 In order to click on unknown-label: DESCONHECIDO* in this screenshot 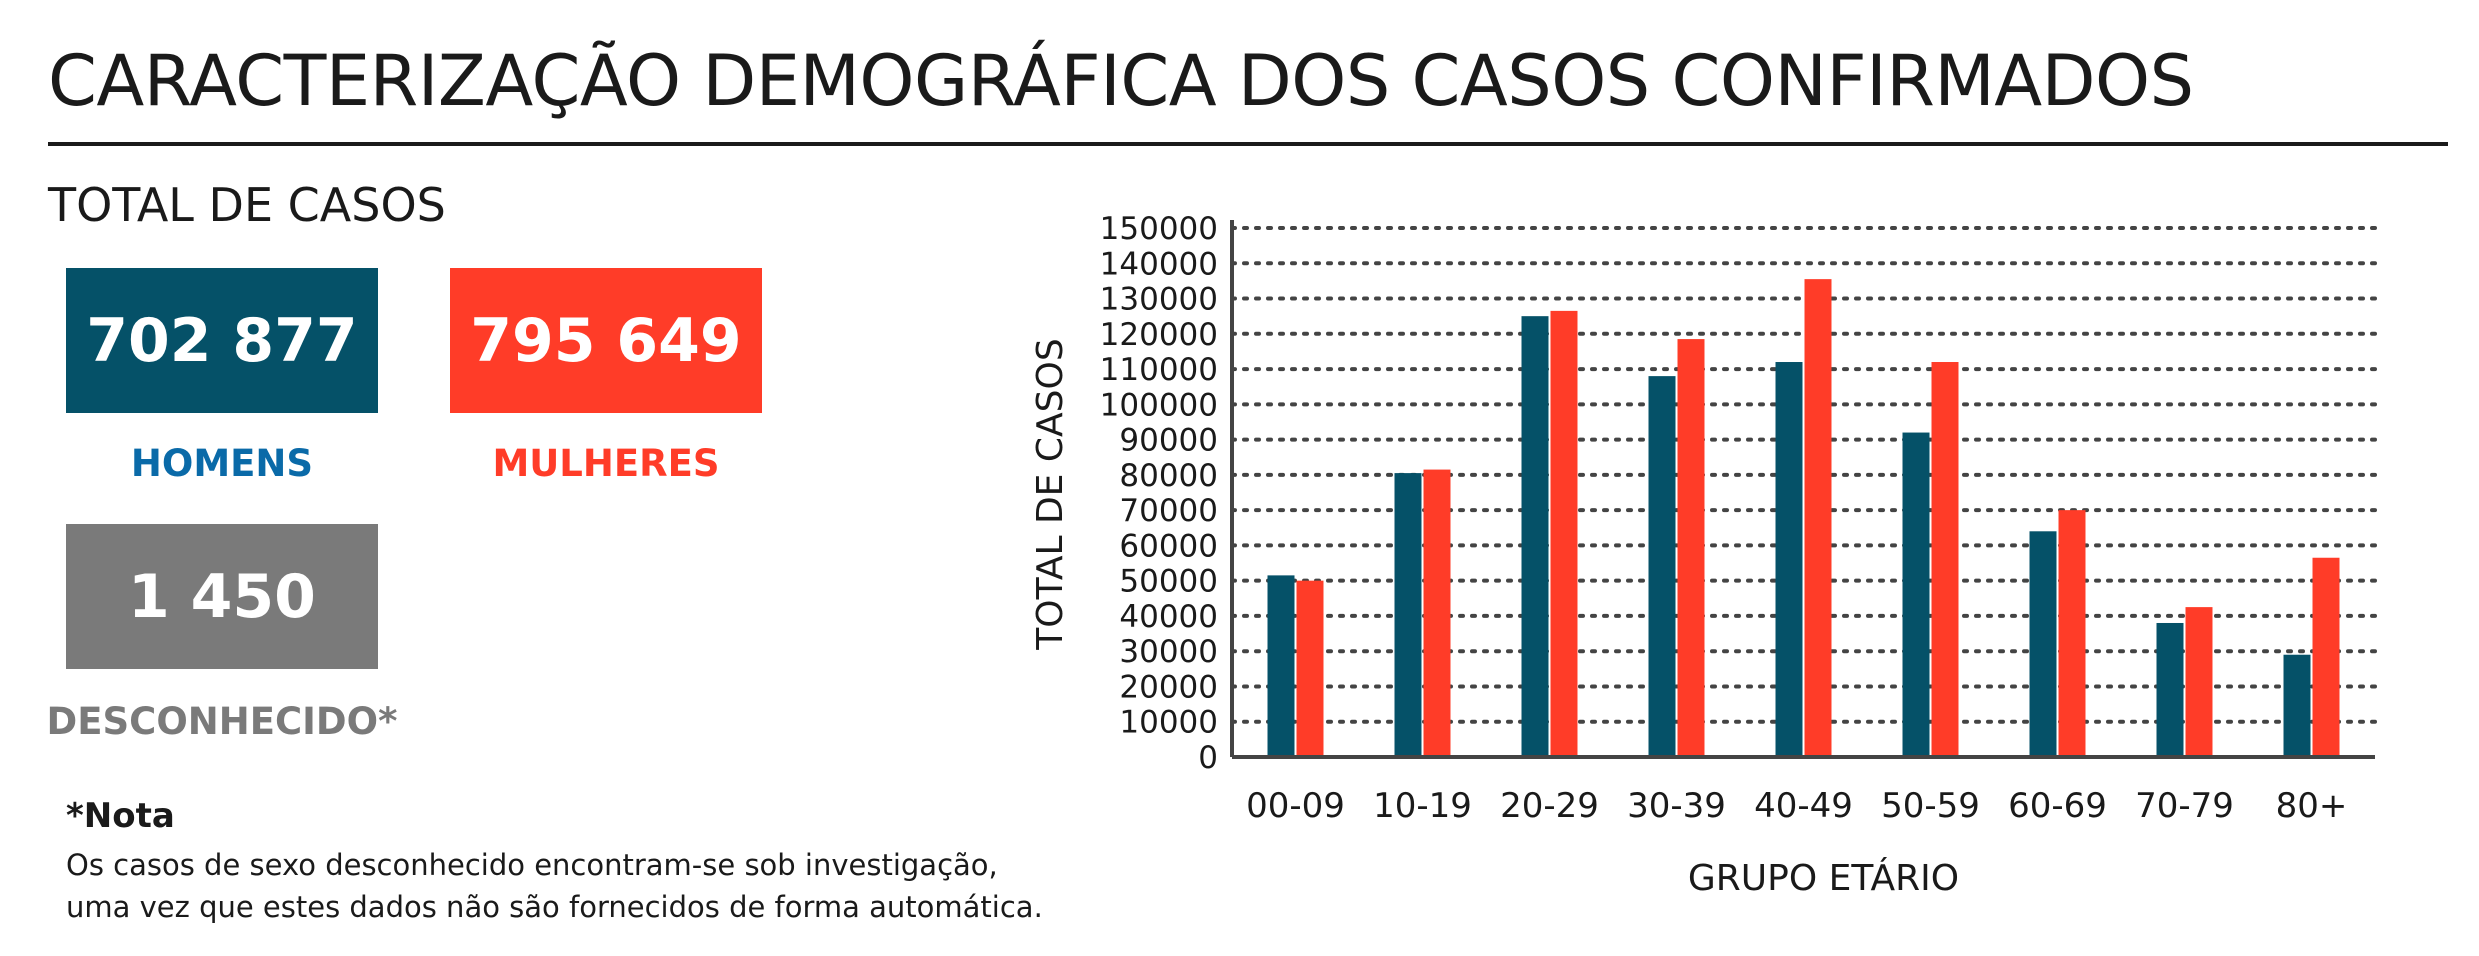, I will do `click(222, 721)`.